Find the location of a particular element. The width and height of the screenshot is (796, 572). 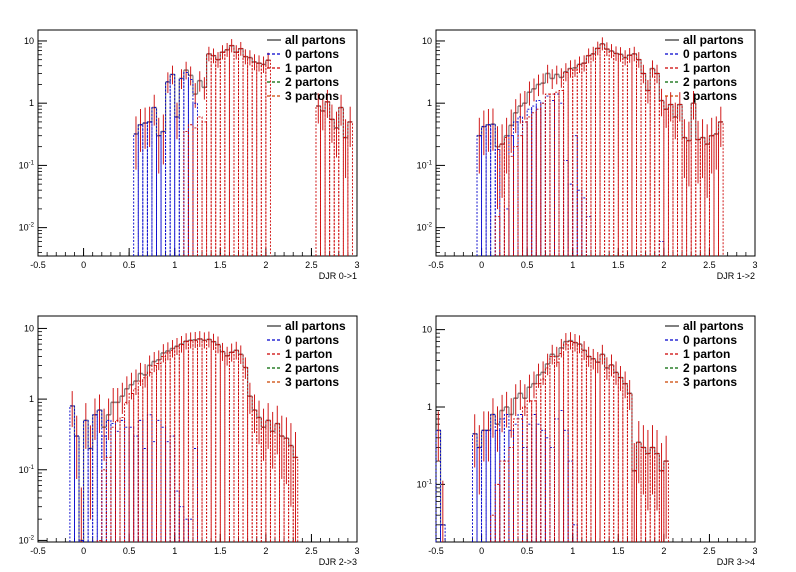

legend-label: 0 partons is located at coordinates (312, 340).